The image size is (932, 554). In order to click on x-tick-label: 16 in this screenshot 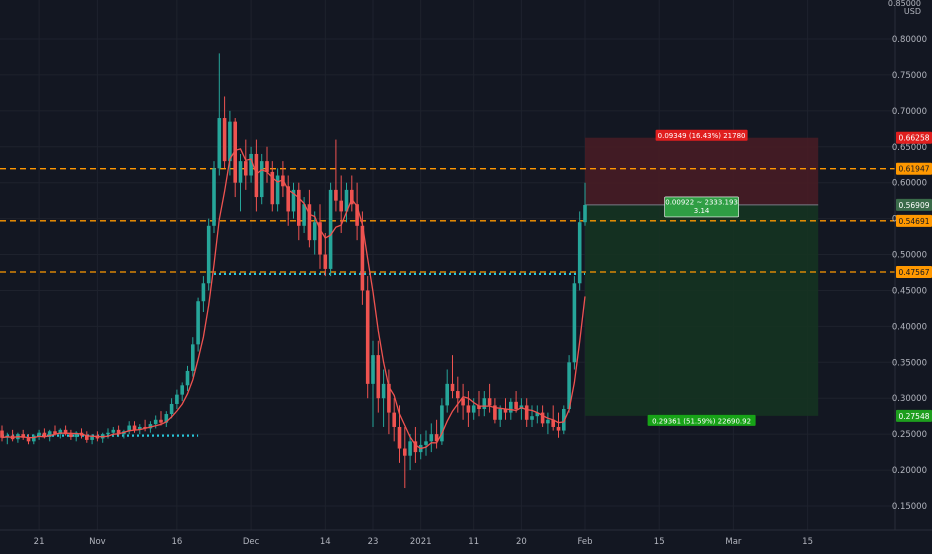, I will do `click(176, 542)`.